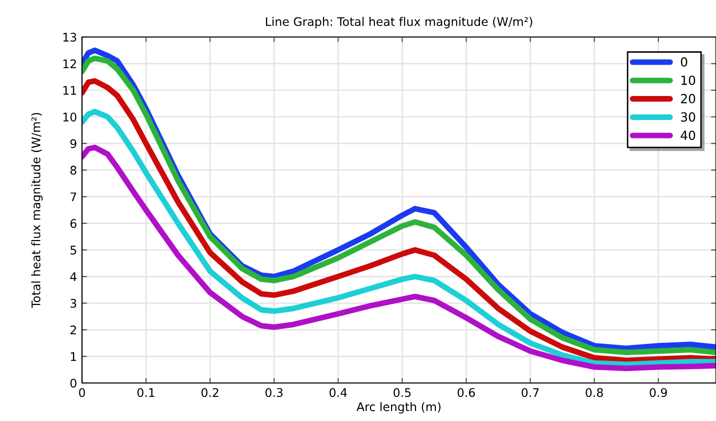  Describe the element at coordinates (73, 197) in the screenshot. I see `y-tick-label: 7` at that location.